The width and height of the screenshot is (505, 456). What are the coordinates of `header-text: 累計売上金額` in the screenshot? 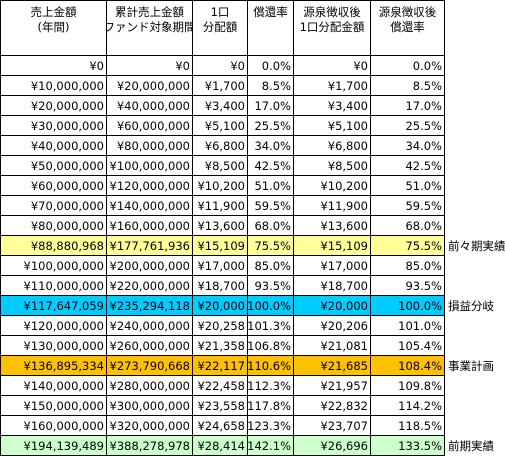 It's located at (149, 12).